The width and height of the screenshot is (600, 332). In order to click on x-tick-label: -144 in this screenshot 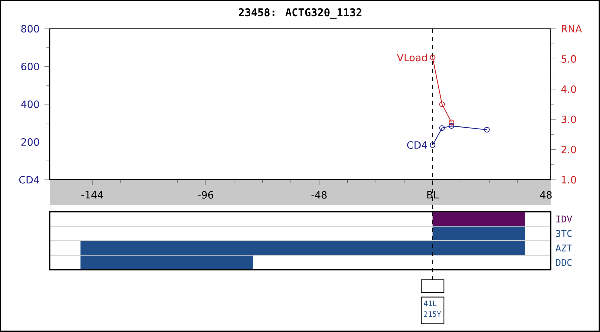, I will do `click(93, 195)`.